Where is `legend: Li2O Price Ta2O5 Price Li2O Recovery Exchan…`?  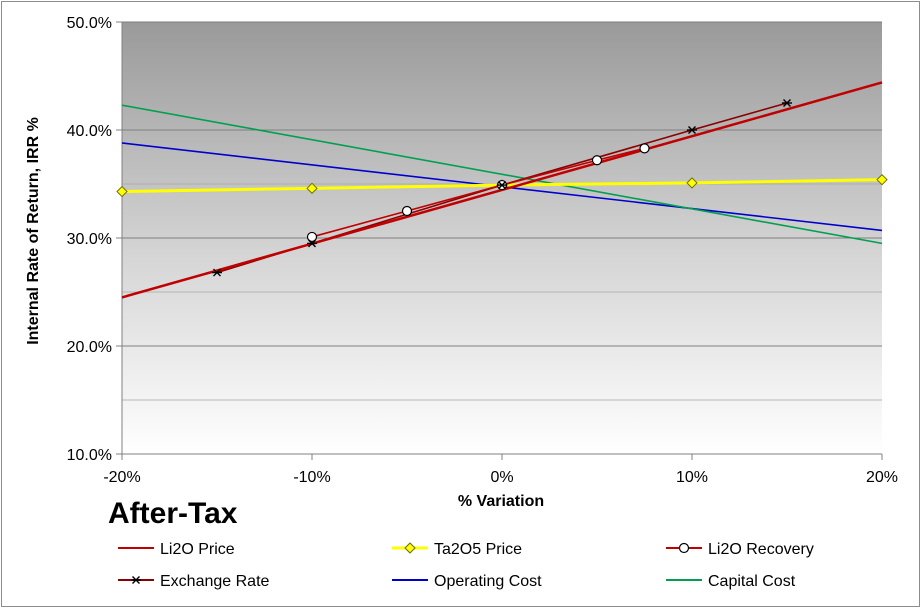
legend: Li2O Price Ta2O5 Price Li2O Recovery Exchan… is located at coordinates (466, 565).